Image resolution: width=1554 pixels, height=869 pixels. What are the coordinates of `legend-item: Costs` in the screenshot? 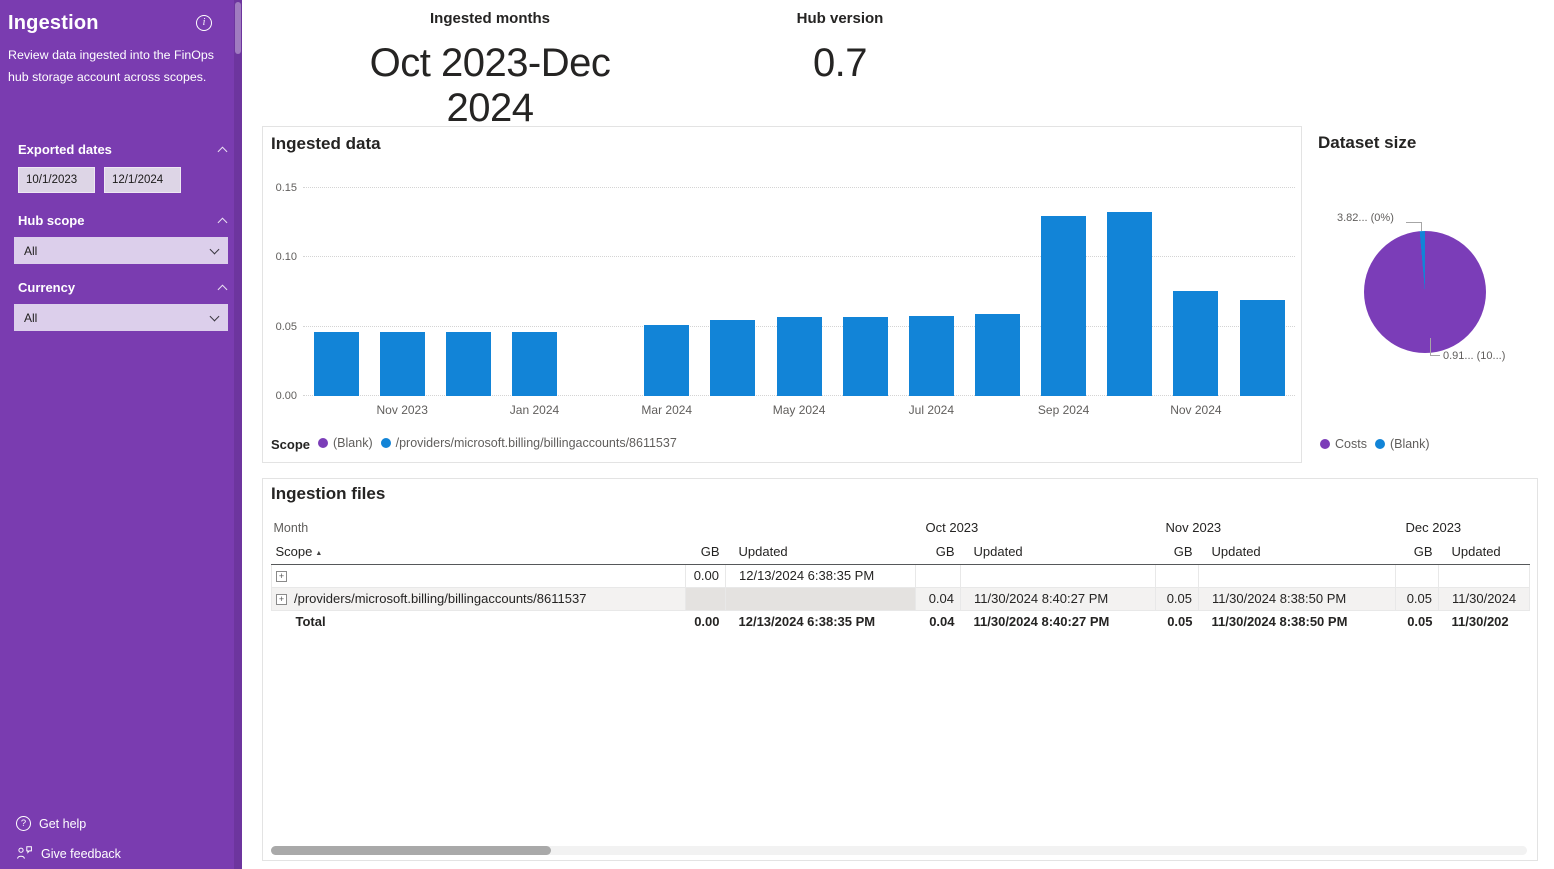 It's located at (1343, 444).